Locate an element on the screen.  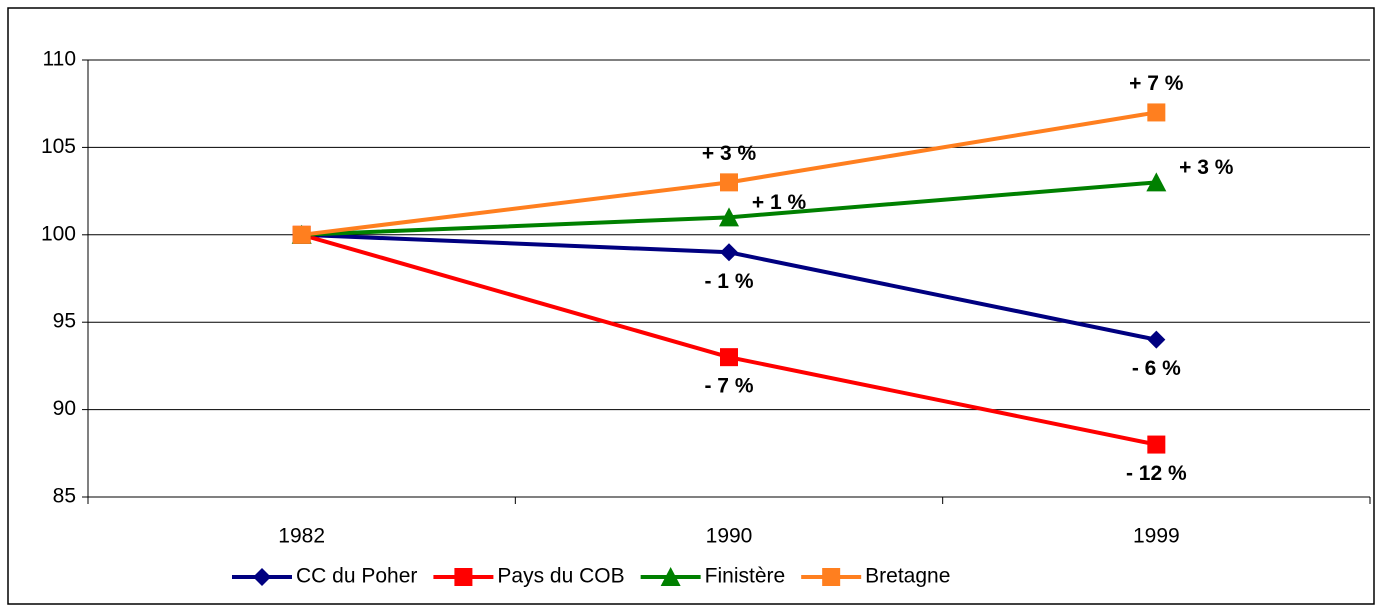
legend-label: Finistère is located at coordinates (745, 576).